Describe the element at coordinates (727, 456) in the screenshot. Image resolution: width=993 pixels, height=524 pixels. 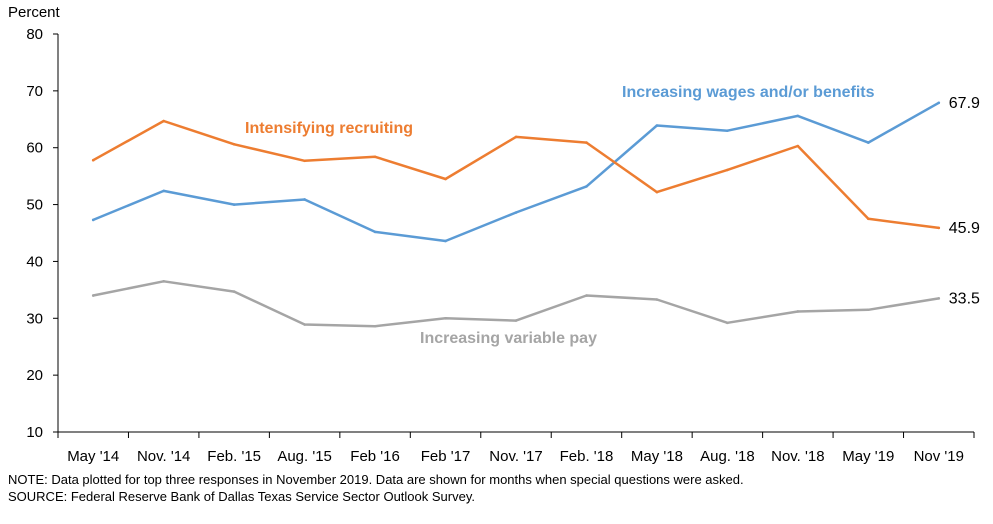
I see `x-tick-label: Aug. '18` at that location.